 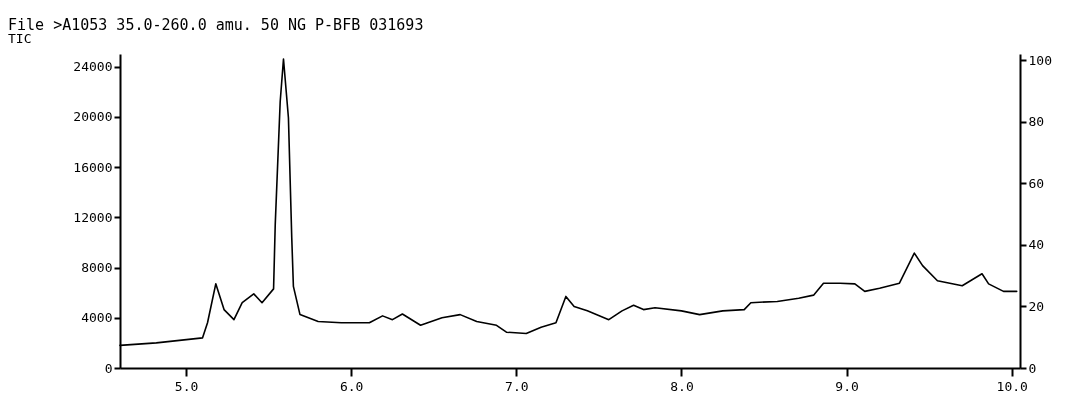 I want to click on x-tick-label: 9.0, so click(x=847, y=386).